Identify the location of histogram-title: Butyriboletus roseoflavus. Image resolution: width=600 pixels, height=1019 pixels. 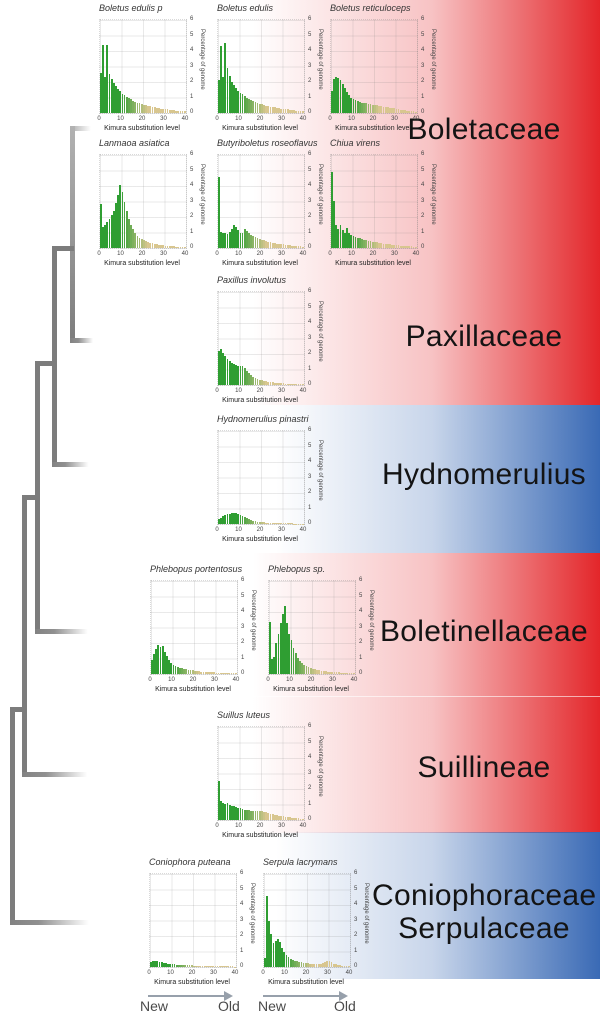
(267, 143).